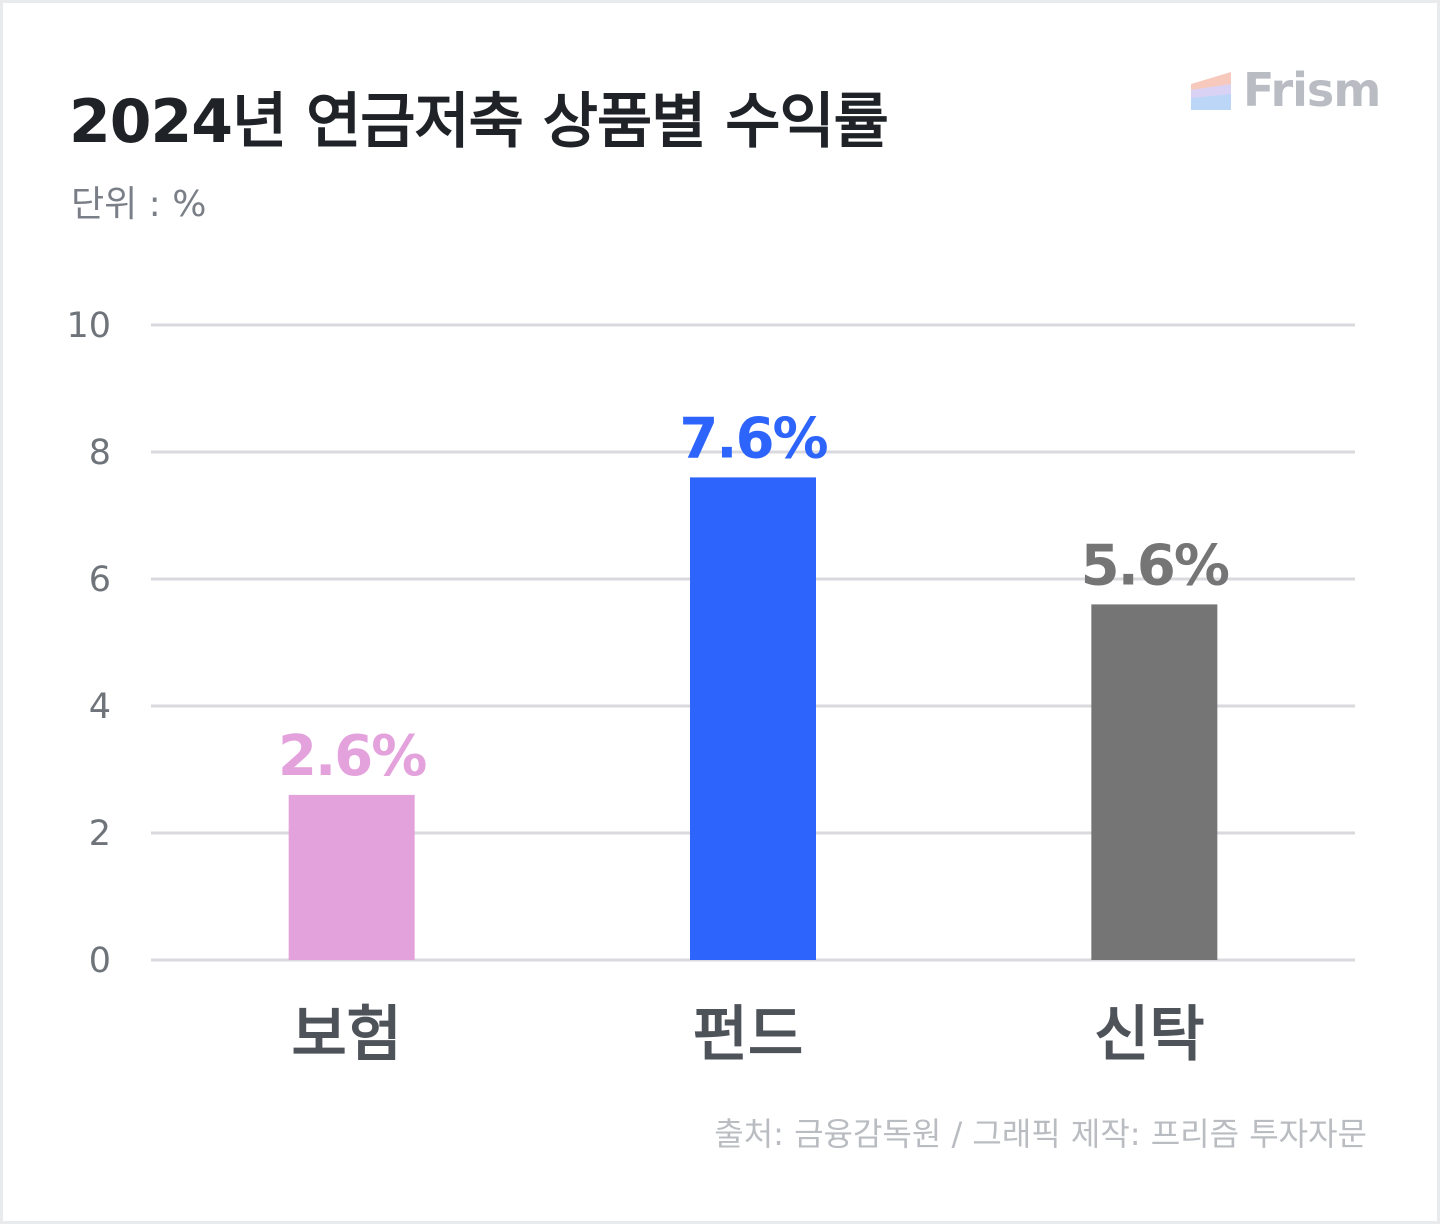 This screenshot has height=1224, width=1440. I want to click on y-tick-label: 4, so click(100, 707).